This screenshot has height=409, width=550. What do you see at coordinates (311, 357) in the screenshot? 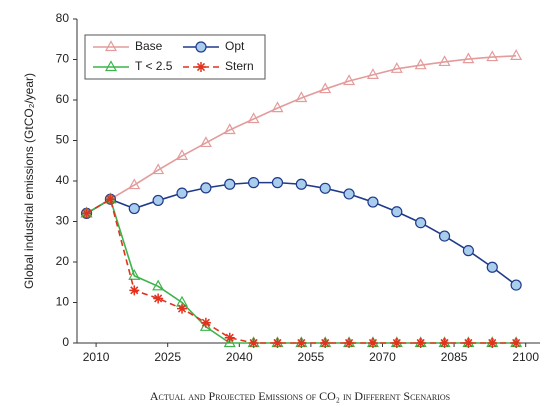
I see `x-tick-label: 2055` at bounding box center [311, 357].